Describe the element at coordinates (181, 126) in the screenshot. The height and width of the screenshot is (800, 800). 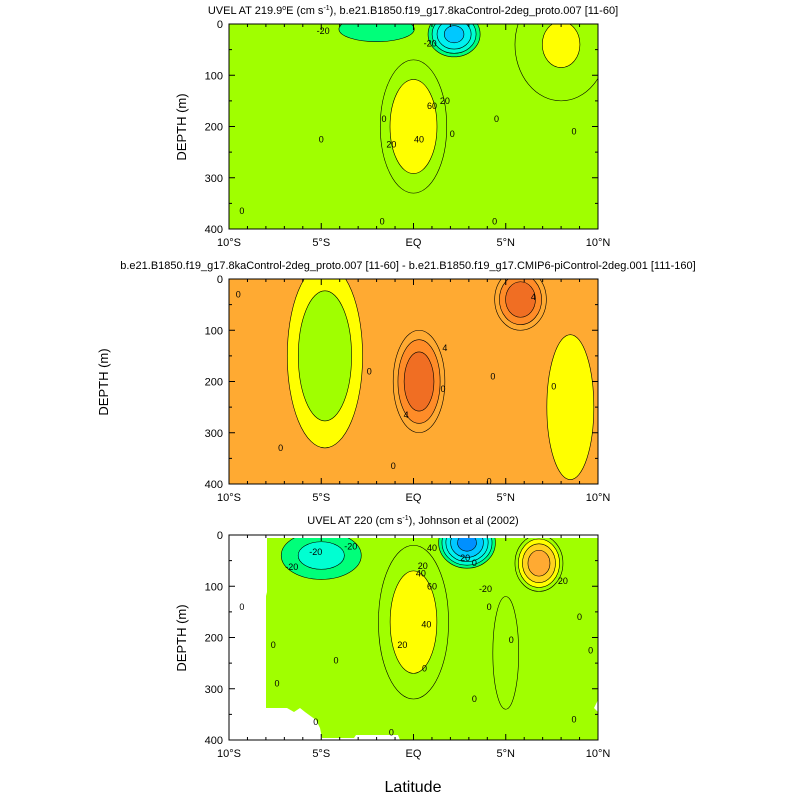
I see `panel-1-y-axis-label: DEPTH (m)` at that location.